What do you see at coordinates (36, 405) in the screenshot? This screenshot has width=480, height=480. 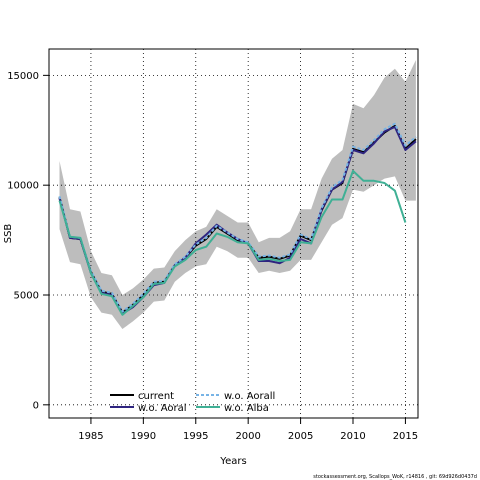 I see `y-tick-label: 0` at bounding box center [36, 405].